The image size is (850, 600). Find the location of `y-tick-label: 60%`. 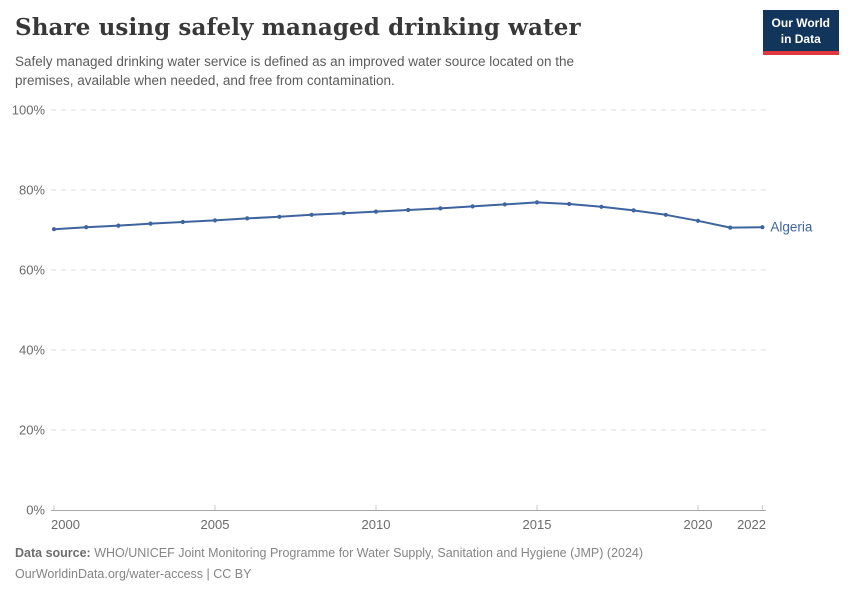

y-tick-label: 60% is located at coordinates (32, 270).